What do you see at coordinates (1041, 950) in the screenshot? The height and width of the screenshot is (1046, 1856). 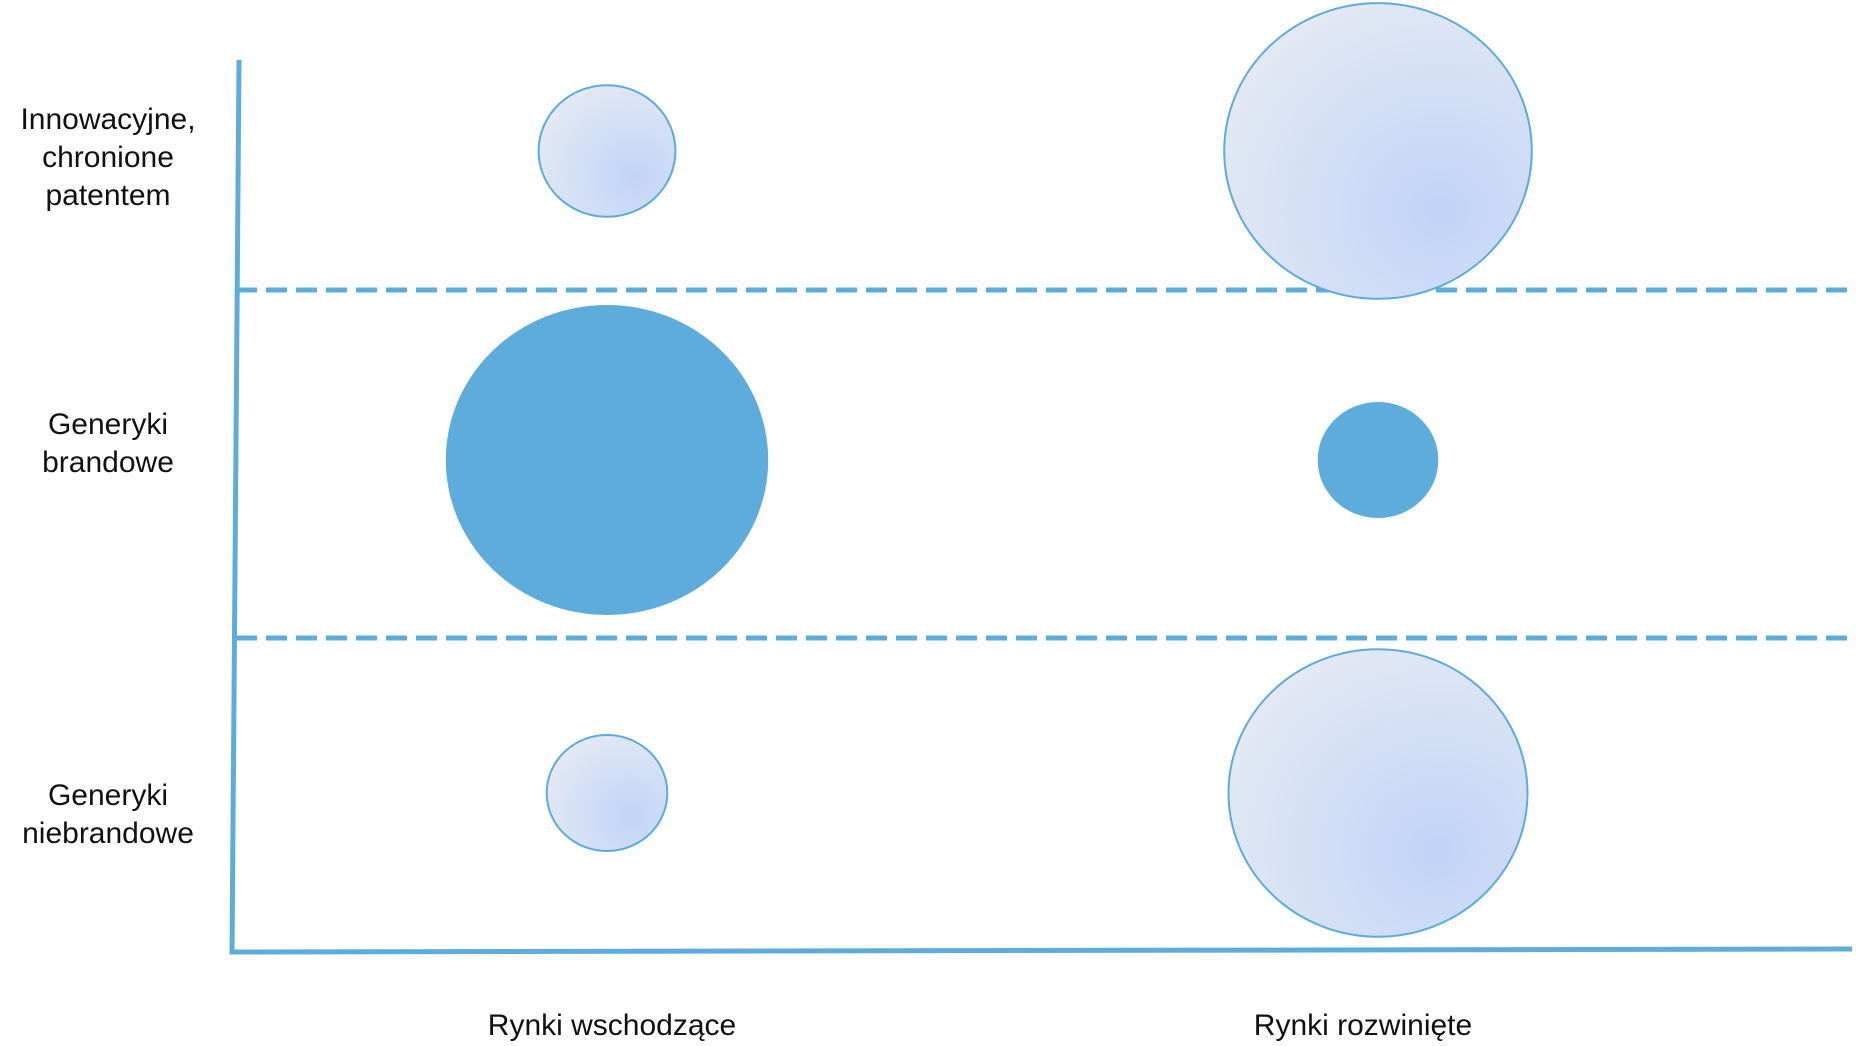 I see `x-axis-line` at bounding box center [1041, 950].